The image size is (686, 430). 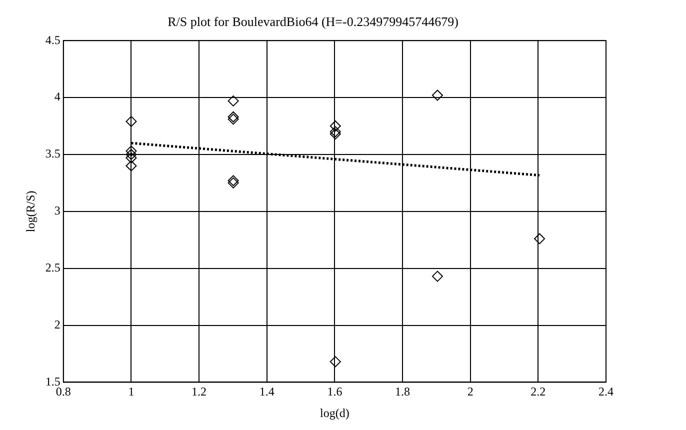 I want to click on y-tick-label: 3.5, so click(x=52, y=153).